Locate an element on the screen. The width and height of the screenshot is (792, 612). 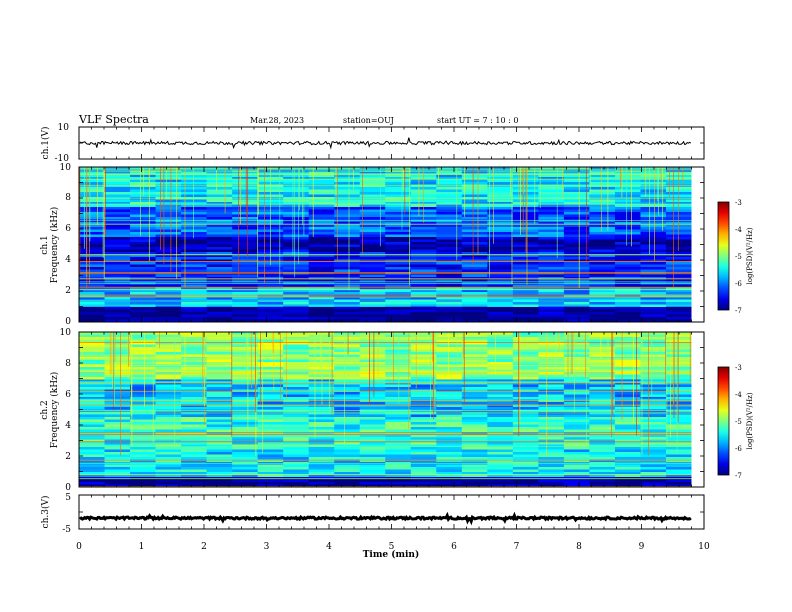
time-tick-label: 1 is located at coordinates (142, 547).